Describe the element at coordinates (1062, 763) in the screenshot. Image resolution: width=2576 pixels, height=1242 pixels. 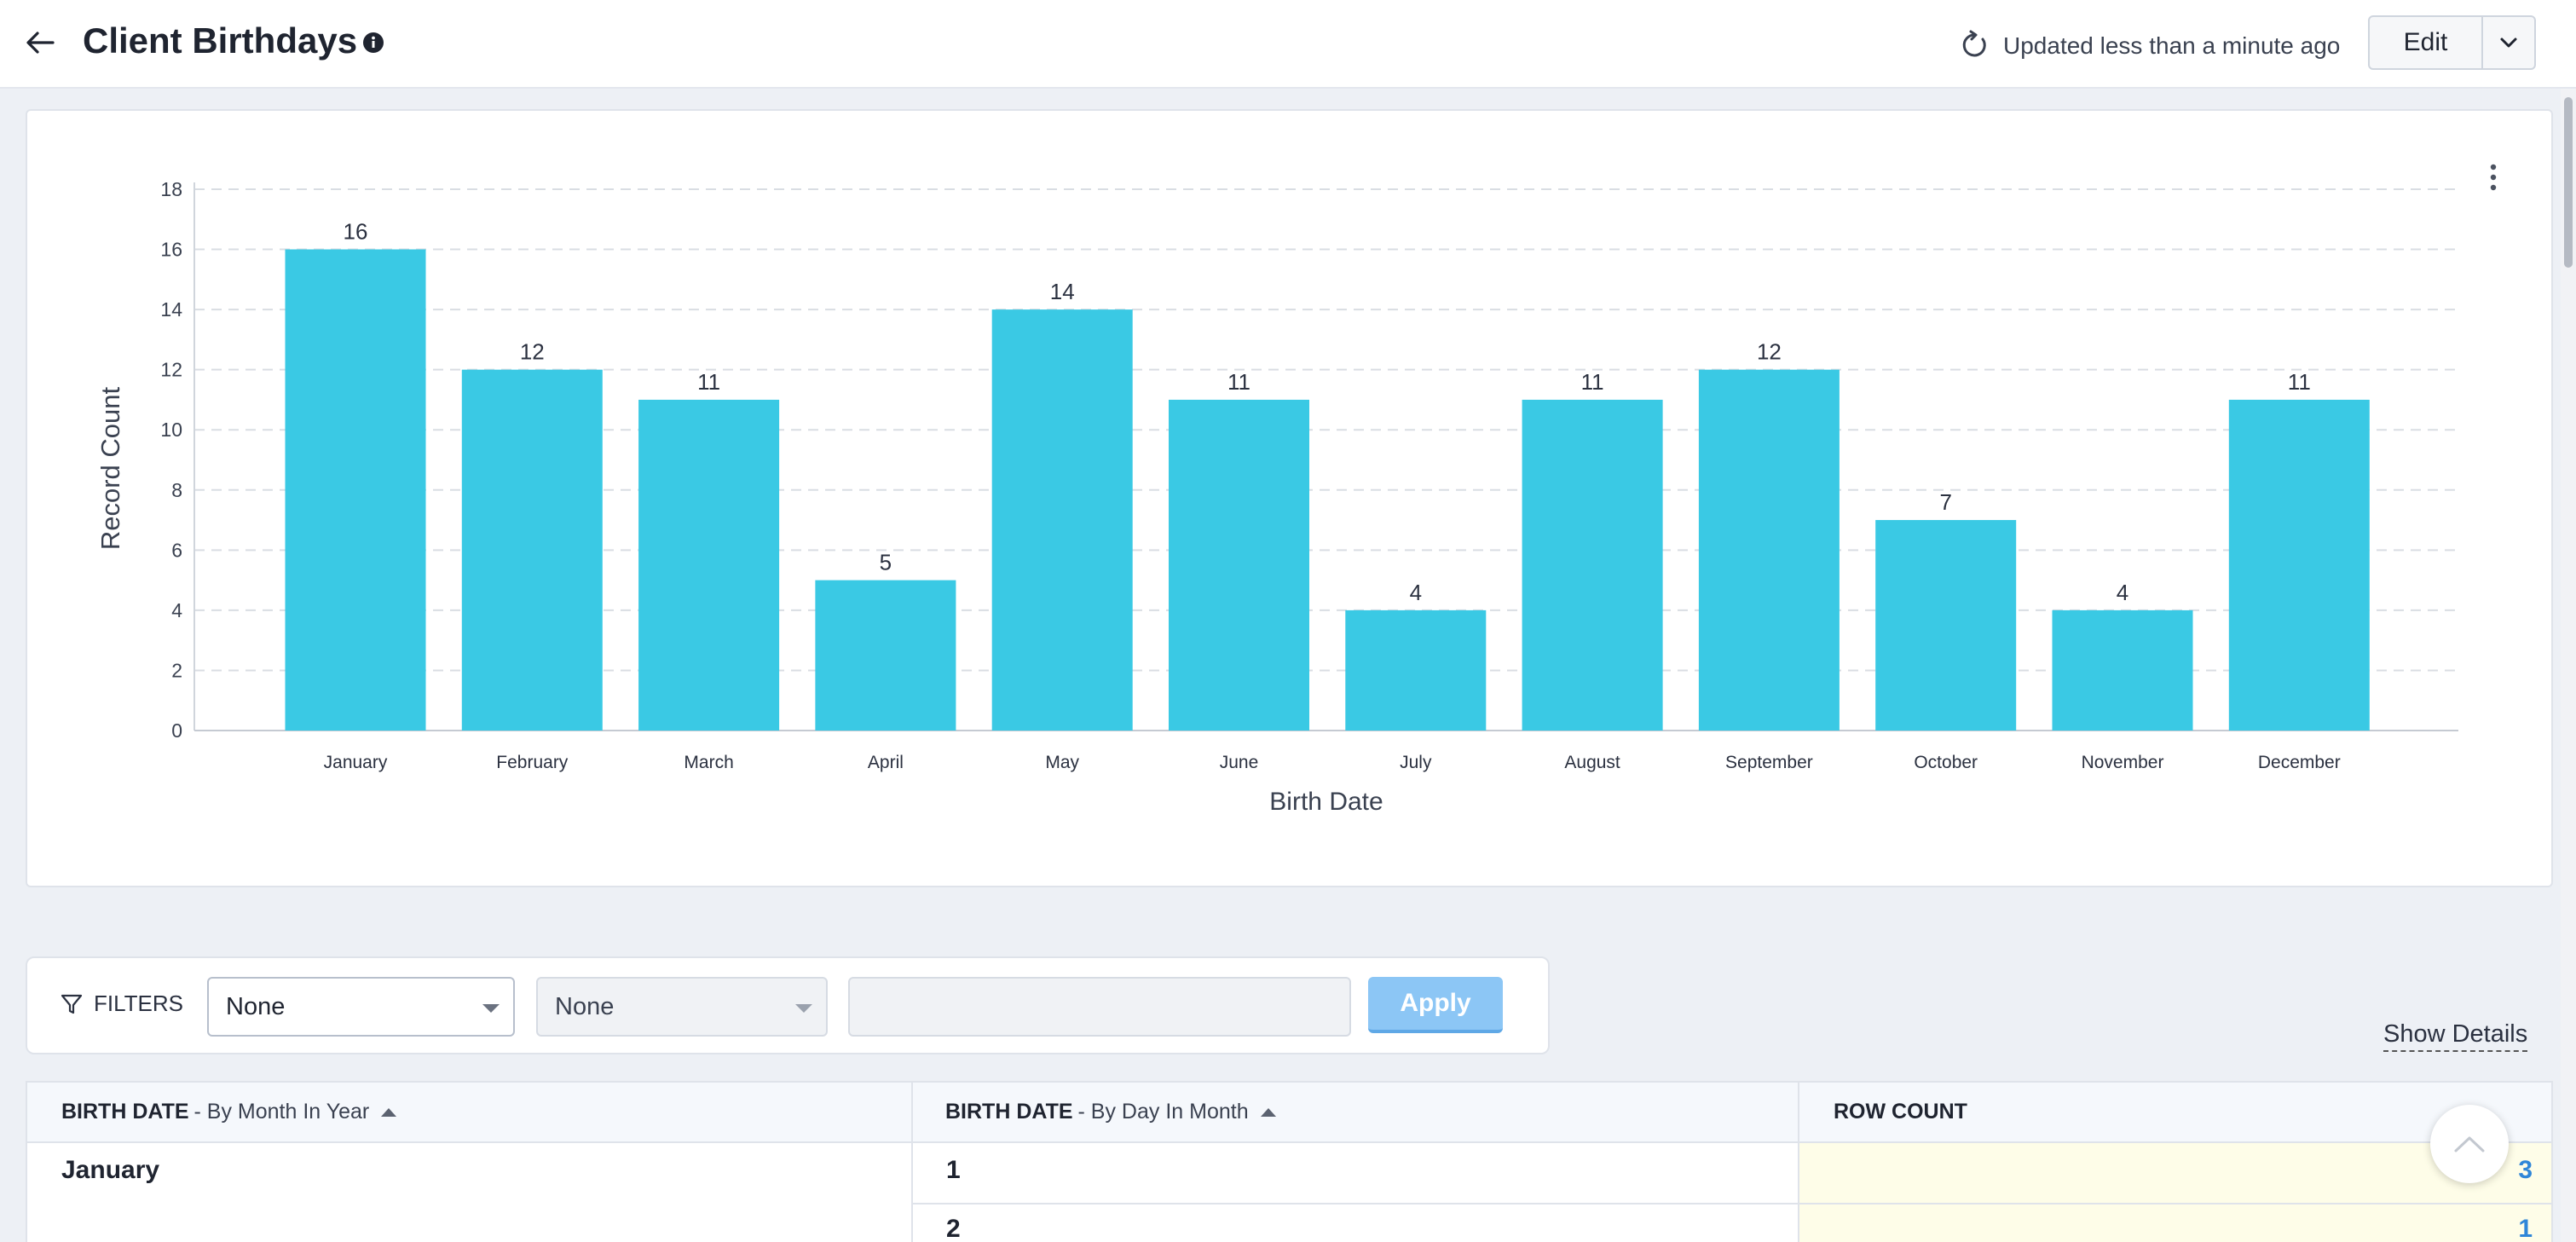
I see `x-tick-label: May` at that location.